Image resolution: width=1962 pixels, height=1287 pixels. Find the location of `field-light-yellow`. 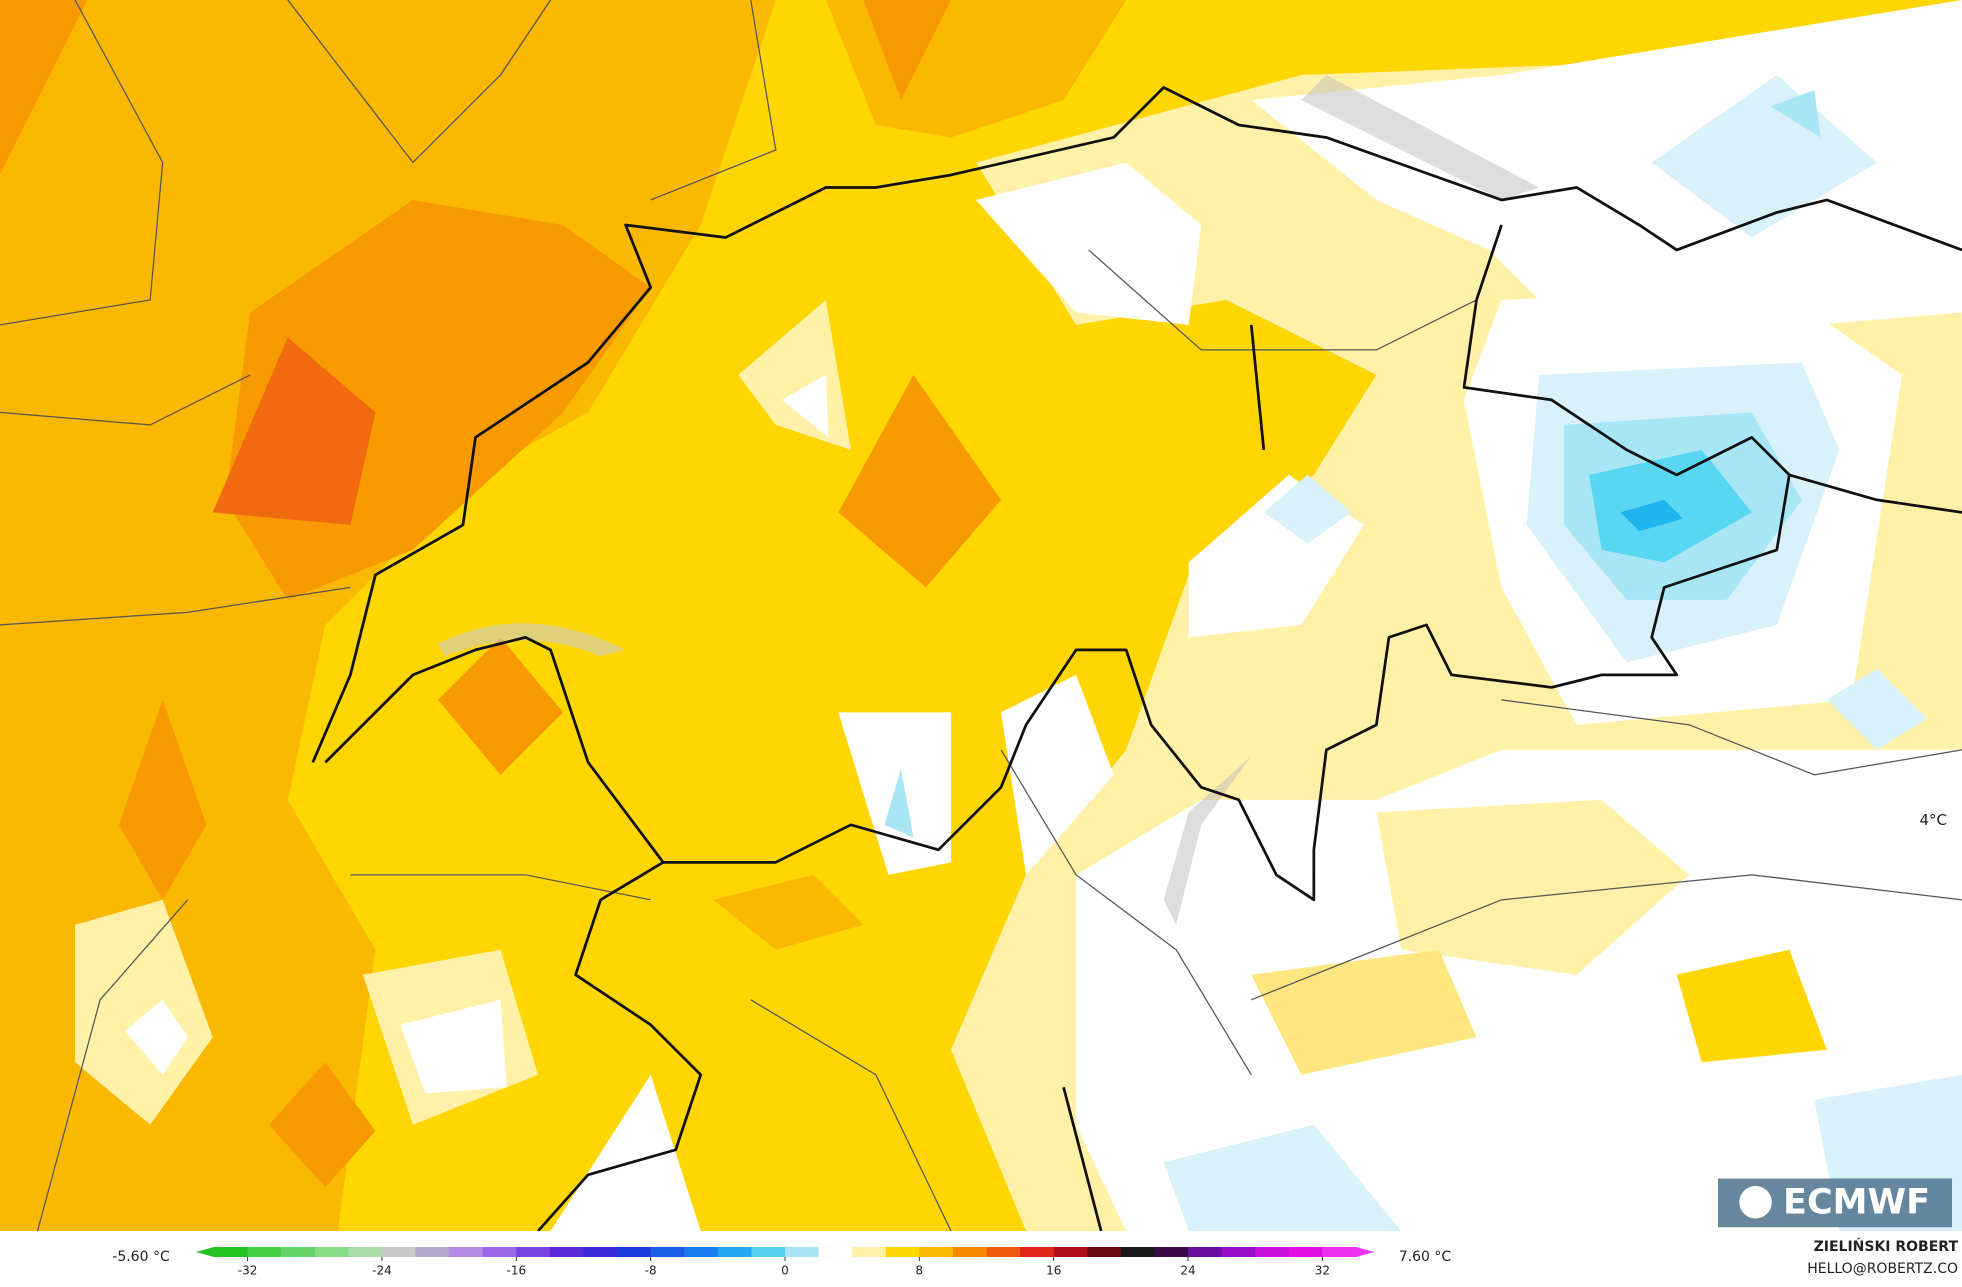

field-light-yellow is located at coordinates (1364, 1012).